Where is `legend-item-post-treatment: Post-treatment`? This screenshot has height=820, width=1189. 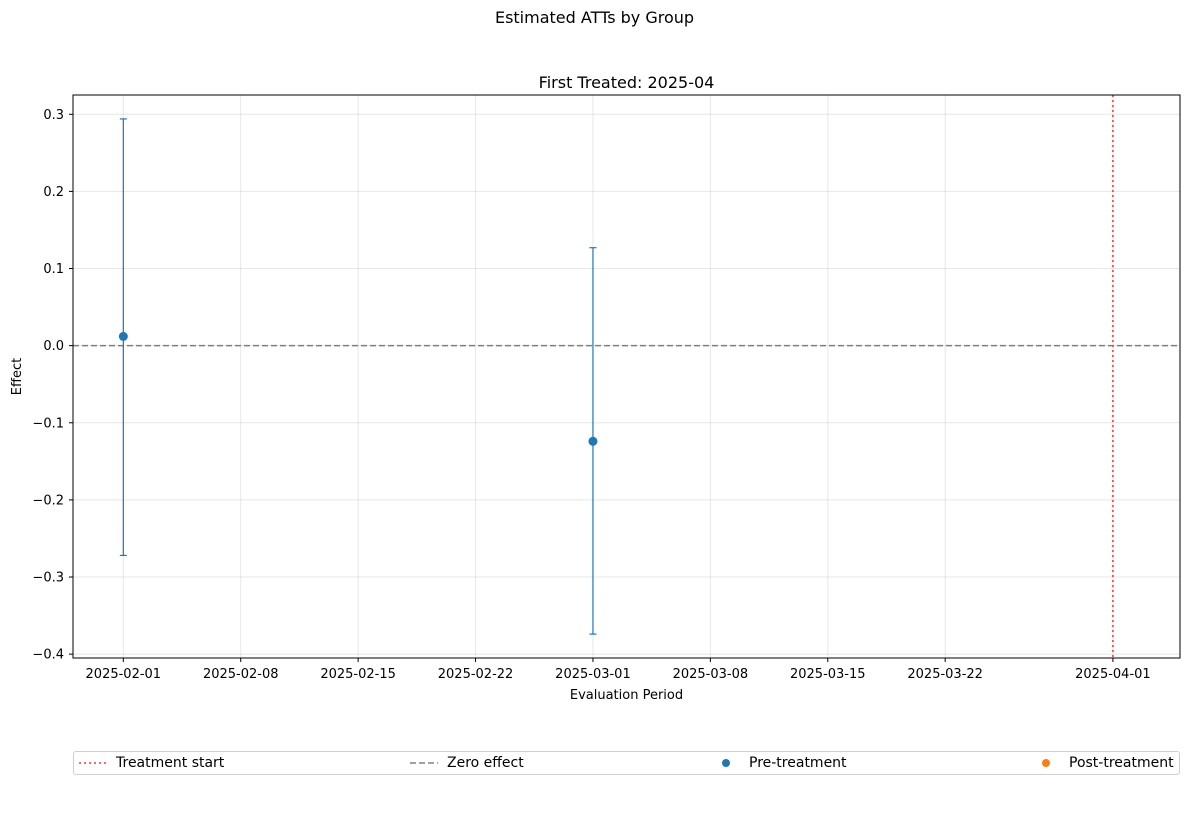 legend-item-post-treatment: Post-treatment is located at coordinates (1105, 763).